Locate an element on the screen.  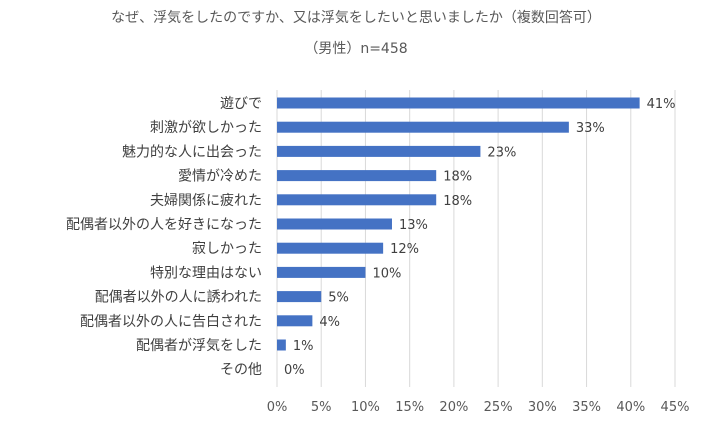
category-label: 配偶者以外の人を好きになった is located at coordinates (164, 225).